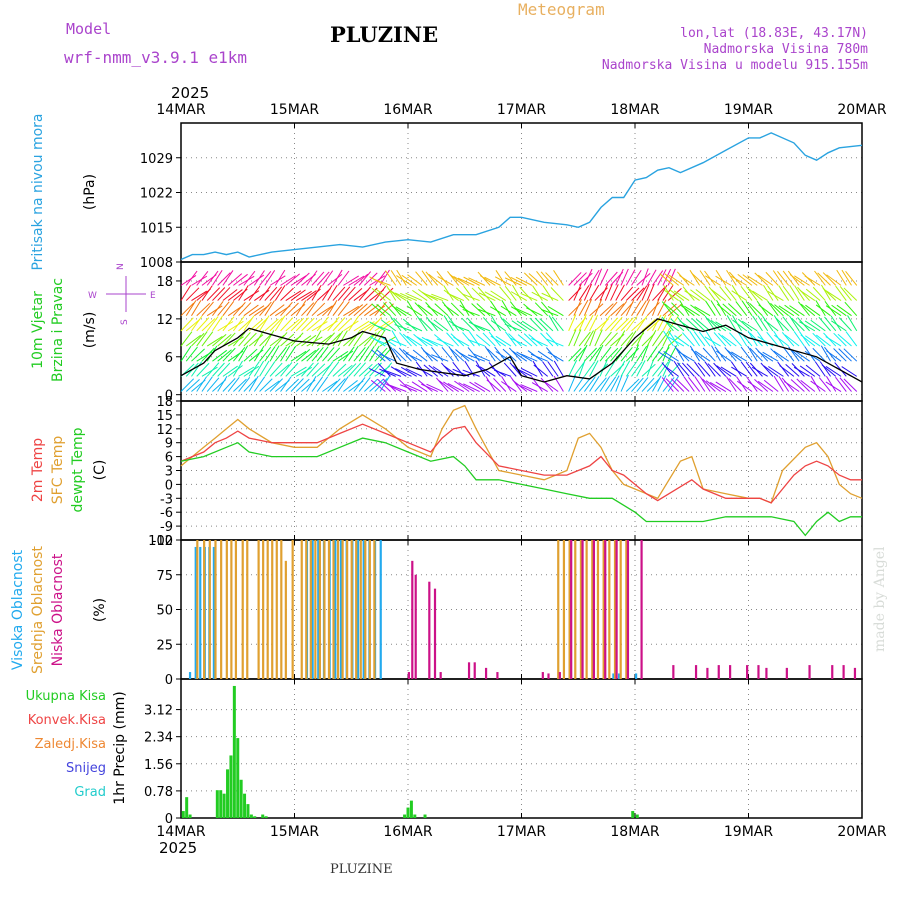  Describe the element at coordinates (748, 110) in the screenshot. I see `date-label-top: 19MAR` at that location.